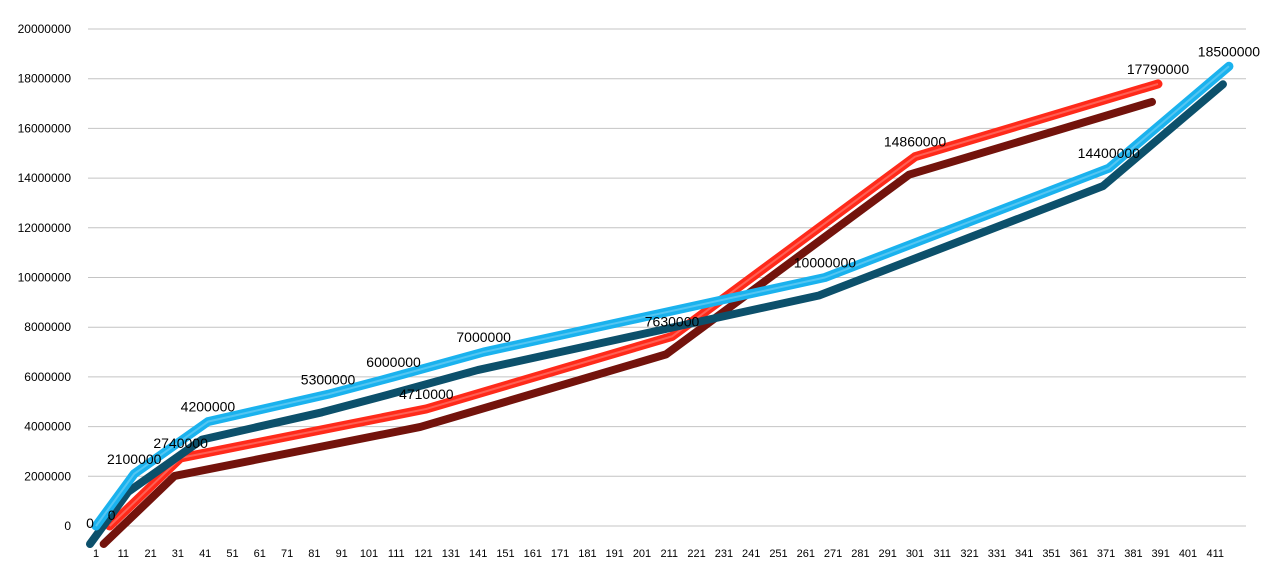 The height and width of the screenshot is (581, 1286). What do you see at coordinates (90, 523) in the screenshot?
I see `series-2-data-label: 0` at bounding box center [90, 523].